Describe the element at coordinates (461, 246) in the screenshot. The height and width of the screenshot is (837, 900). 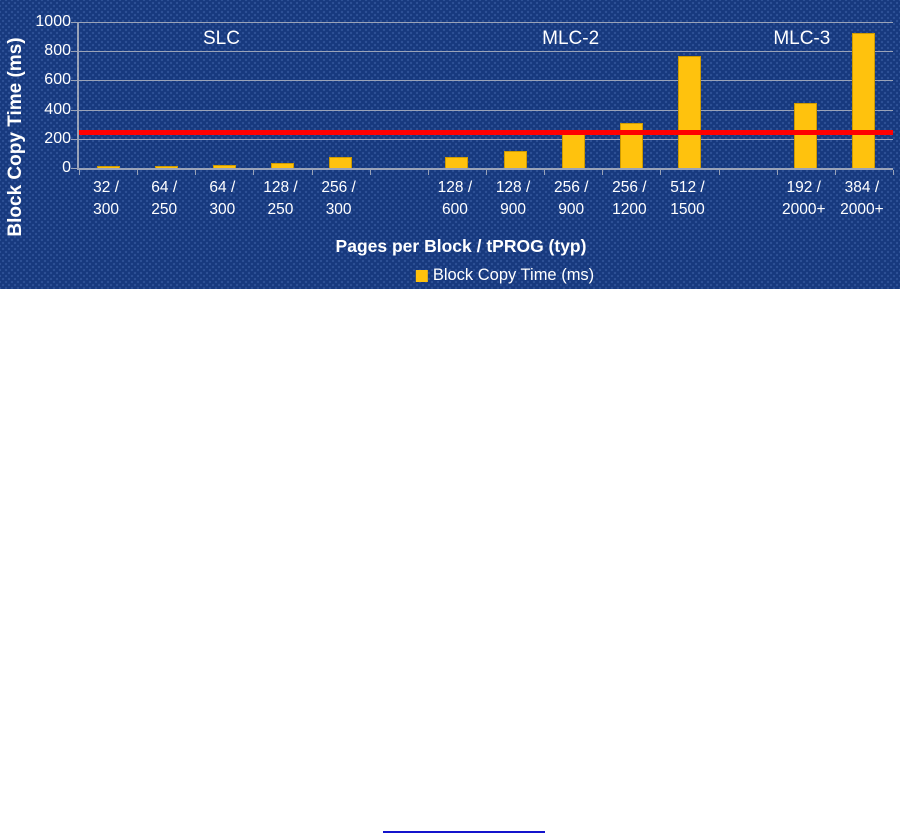
I see `x-axis-title: Pages per Block / tPROG (typ)` at that location.